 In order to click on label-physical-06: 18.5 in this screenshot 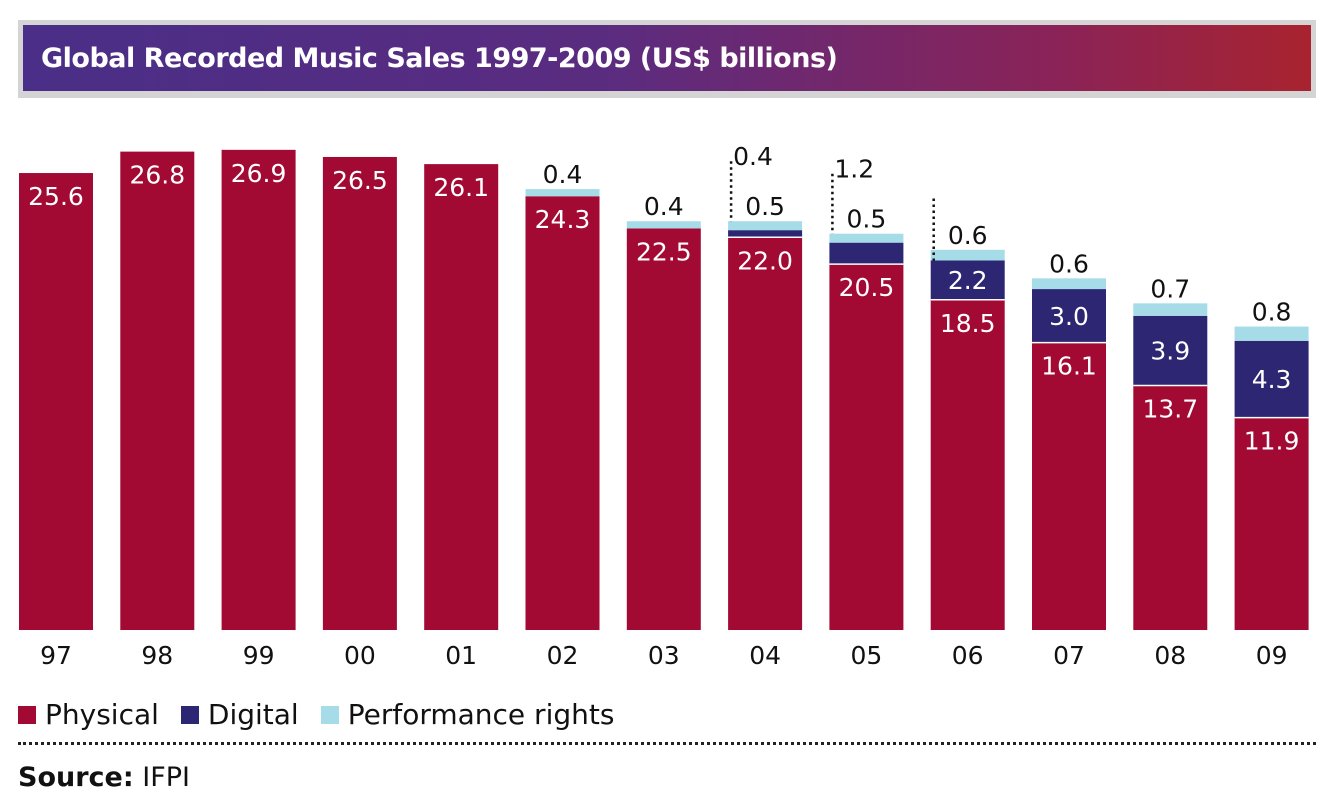, I will do `click(968, 323)`.